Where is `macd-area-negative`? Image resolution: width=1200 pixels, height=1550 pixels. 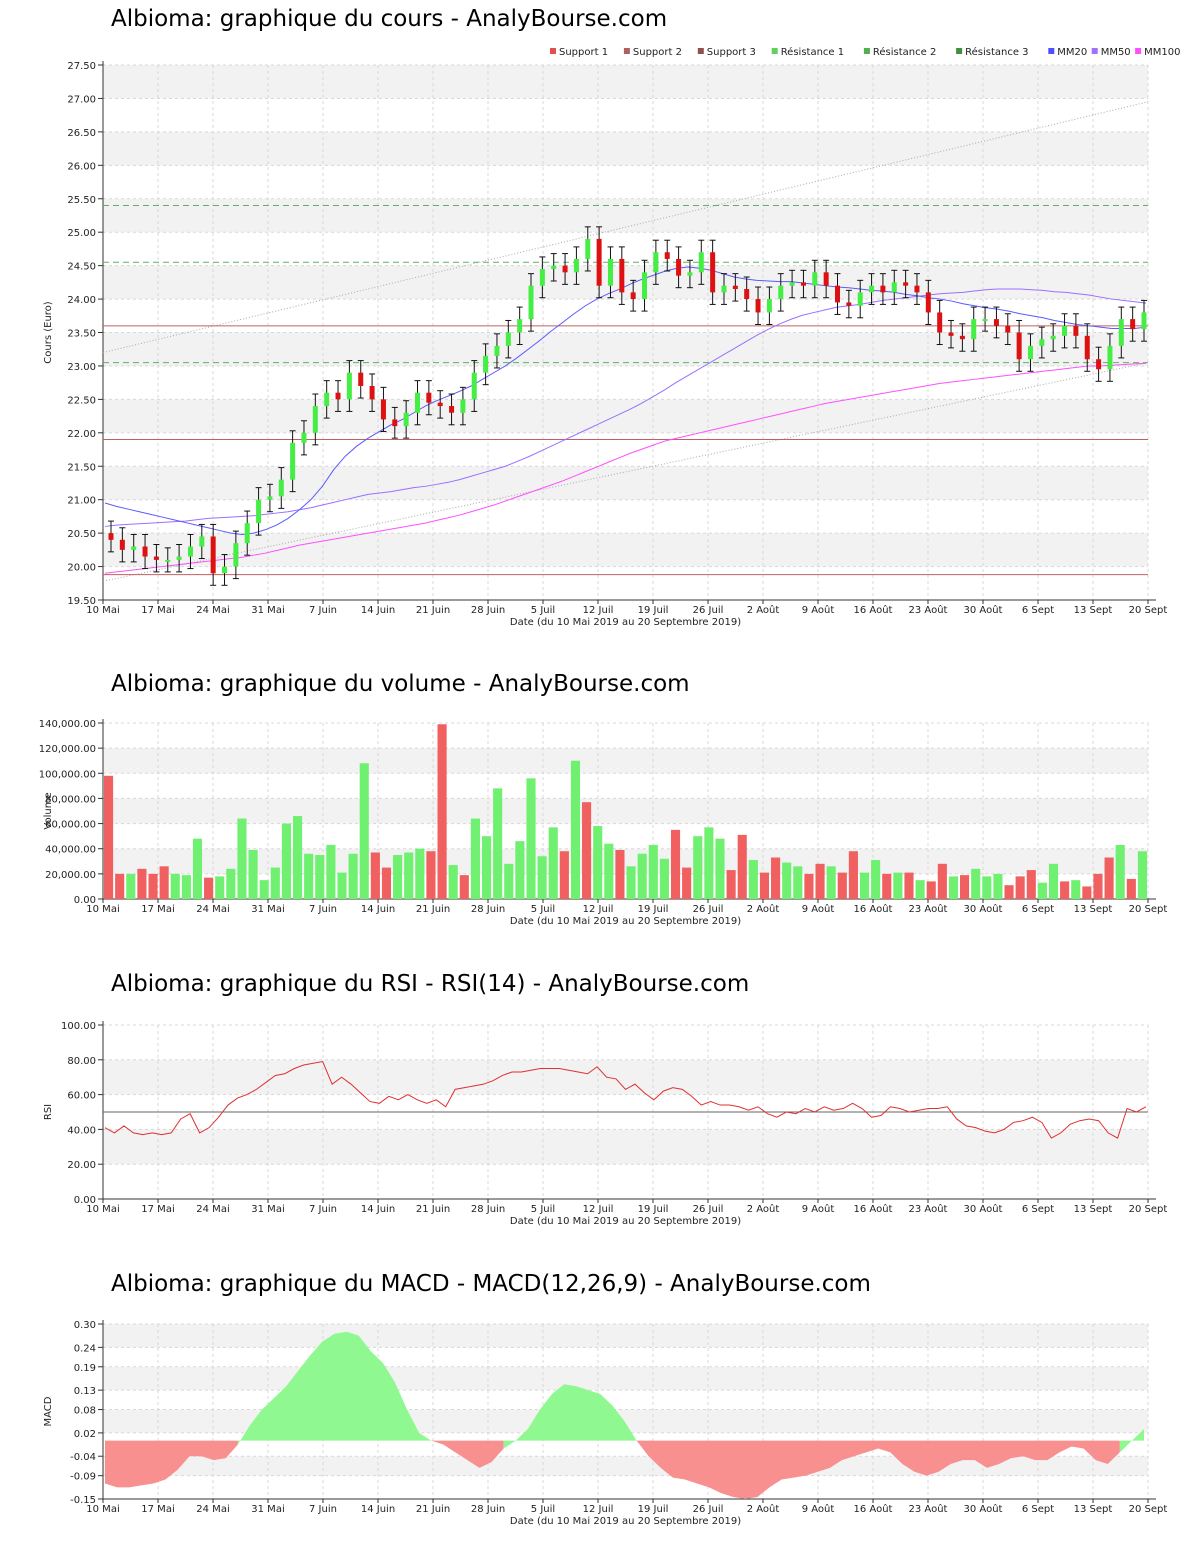
macd-area-negative is located at coordinates (878, 1469).